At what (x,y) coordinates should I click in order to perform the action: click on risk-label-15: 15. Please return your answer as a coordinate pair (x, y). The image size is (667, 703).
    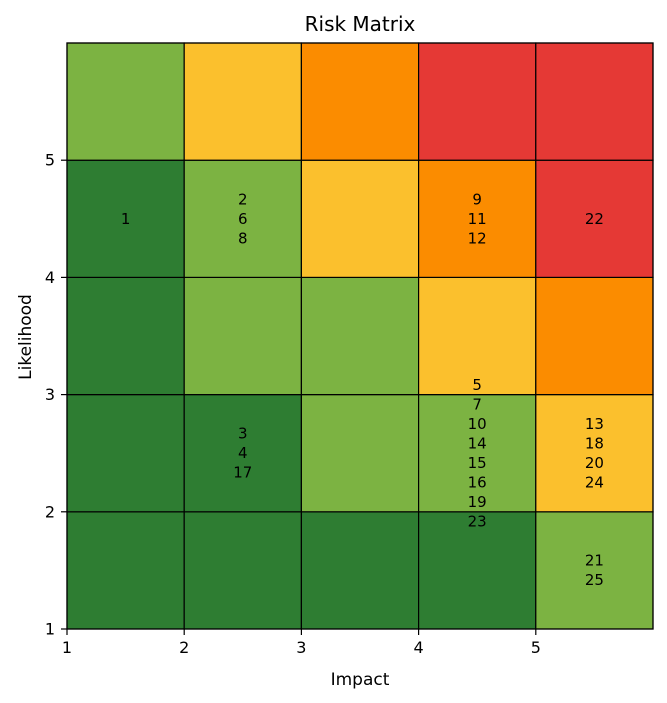
    Looking at the image, I should click on (477, 463).